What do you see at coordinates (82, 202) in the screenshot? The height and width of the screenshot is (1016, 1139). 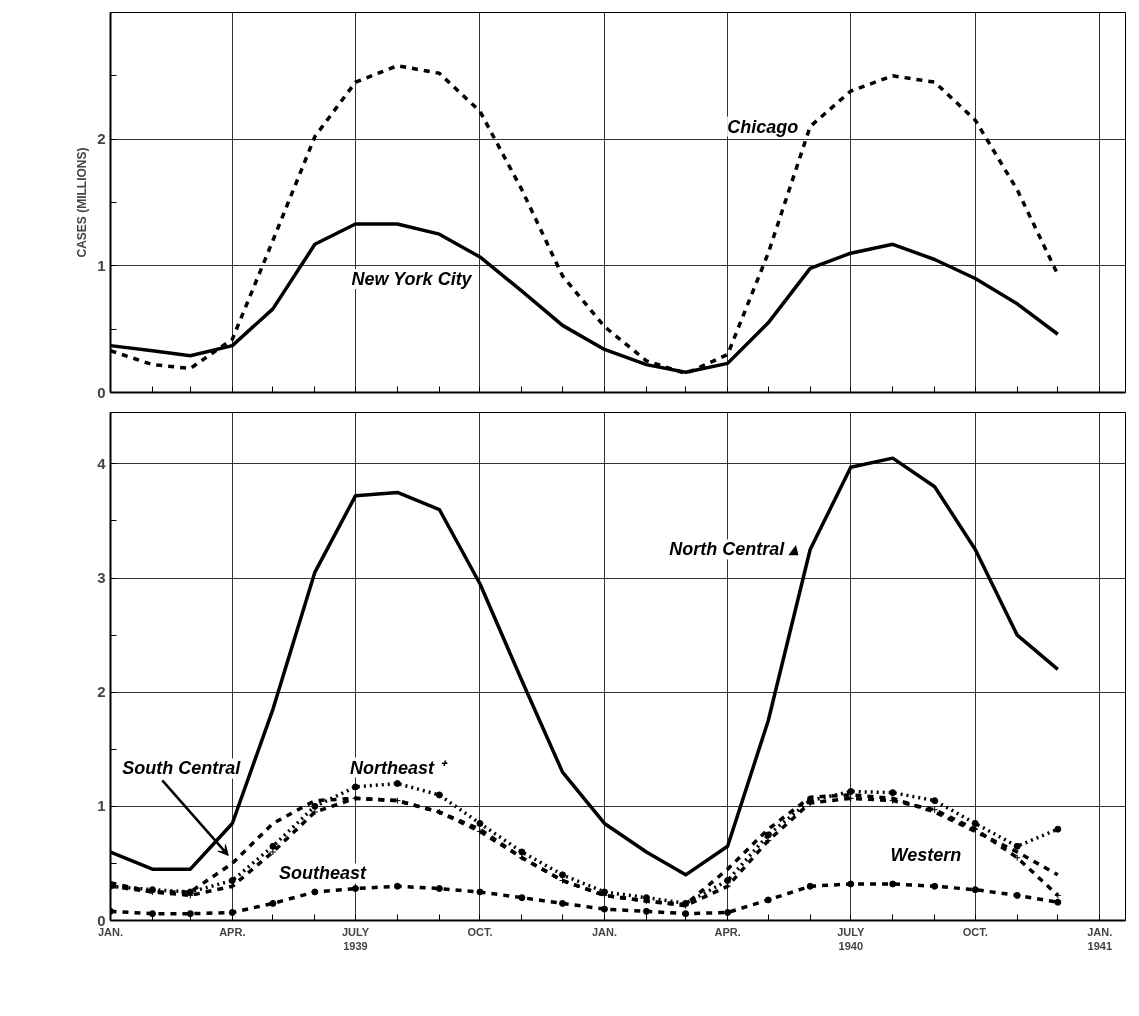 I see `y-axis-title: CASES (MILLIONS)` at bounding box center [82, 202].